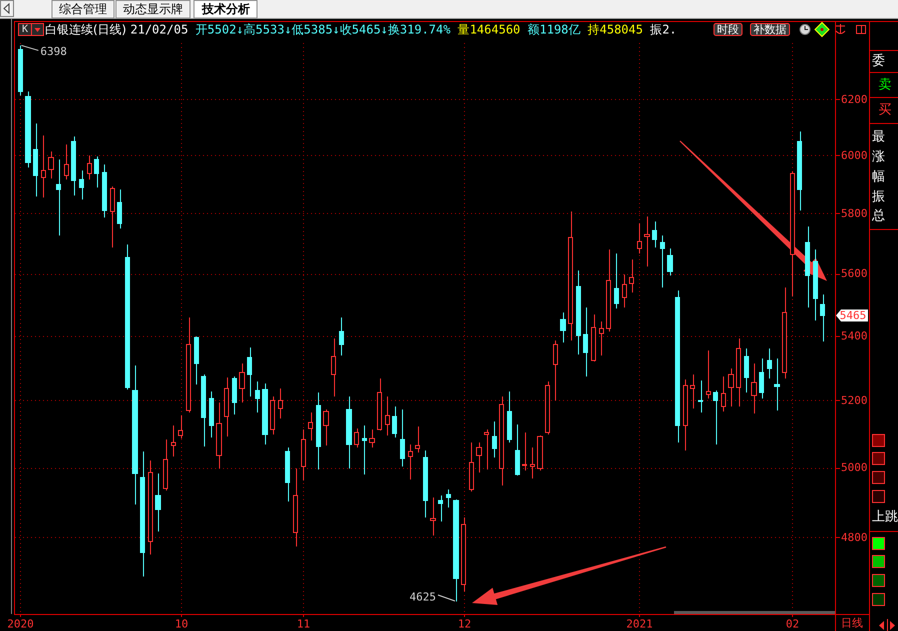 This screenshot has height=631, width=898. Describe the element at coordinates (53, 51) in the screenshot. I see `annotation: 6398` at that location.